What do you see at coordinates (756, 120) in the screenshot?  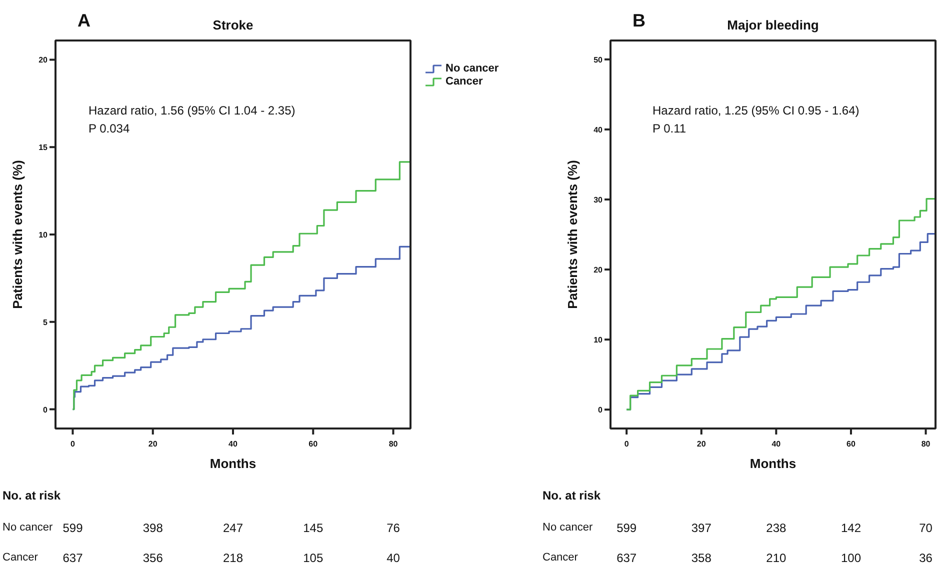 I see `annotation: Hazard ratio, 1.25 (95% CI 0.95 - 1.64) P 0.11` at bounding box center [756, 120].